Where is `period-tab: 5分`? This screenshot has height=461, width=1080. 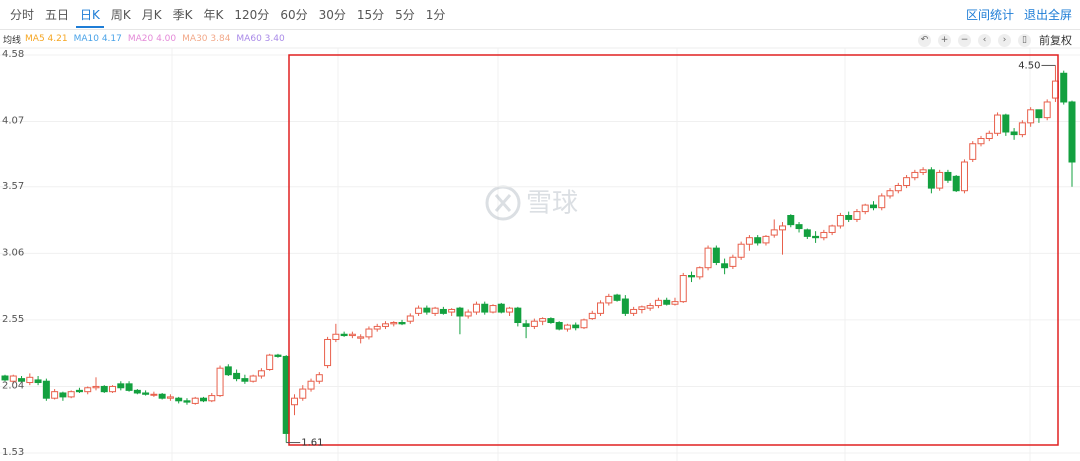 period-tab: 5分 is located at coordinates (405, 15).